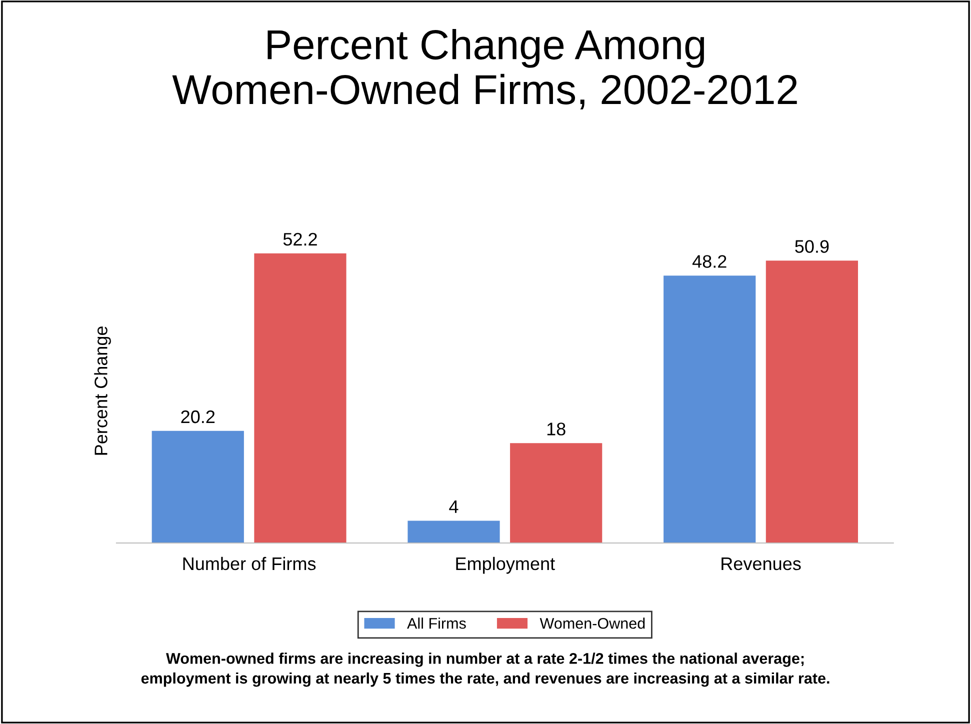 The image size is (971, 724). I want to click on data-label: 52.2, so click(300, 239).